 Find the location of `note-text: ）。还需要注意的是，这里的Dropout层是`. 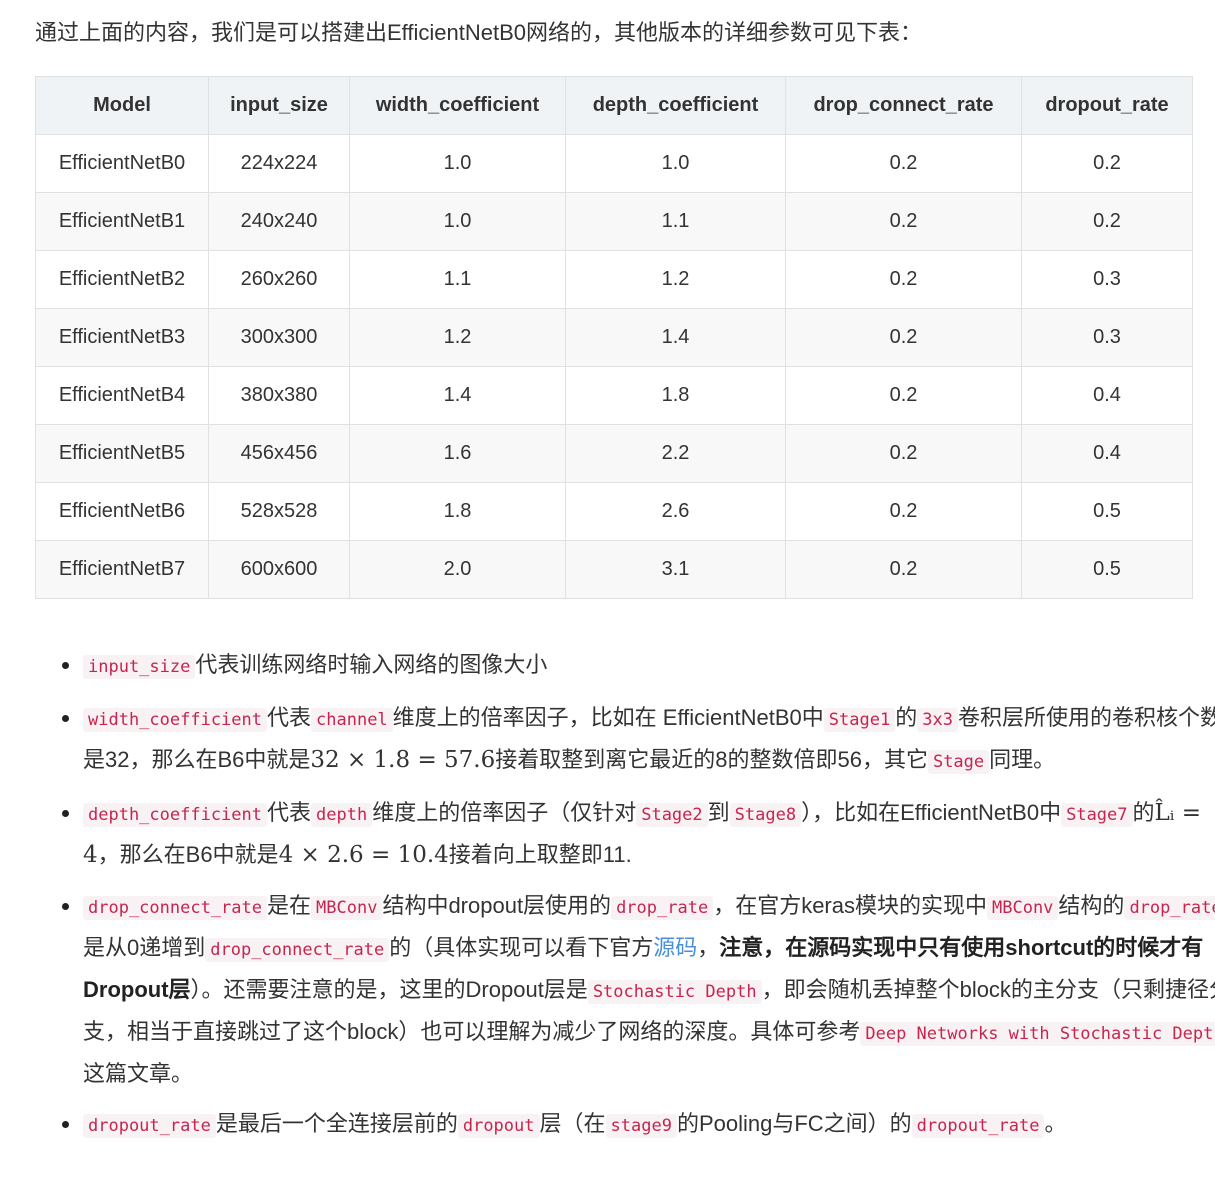

note-text: ）。还需要注意的是，这里的Dropout层是 is located at coordinates (389, 989).